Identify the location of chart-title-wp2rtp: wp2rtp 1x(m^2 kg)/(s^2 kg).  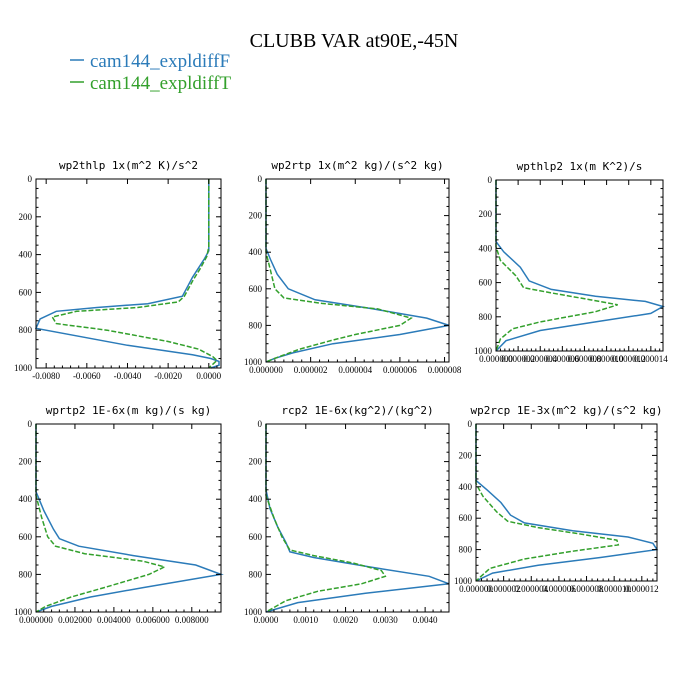
(357, 165).